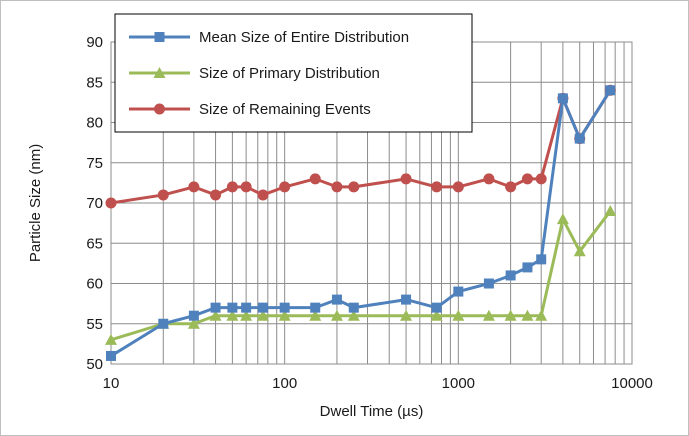  What do you see at coordinates (94, 203) in the screenshot?
I see `y-tick-label: 70` at bounding box center [94, 203].